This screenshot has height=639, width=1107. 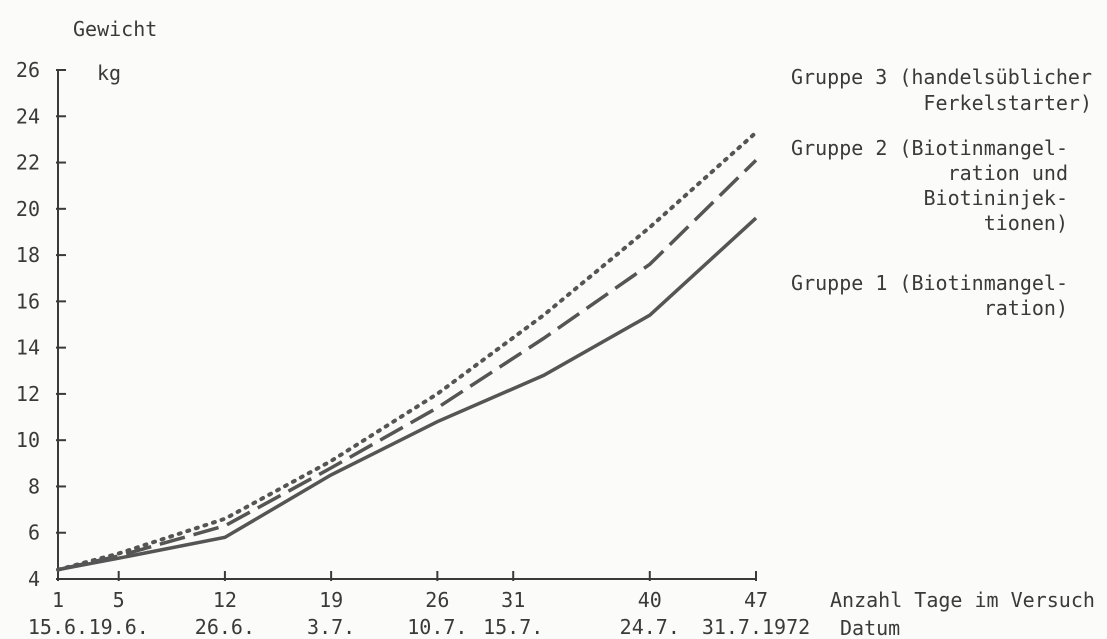 What do you see at coordinates (28, 440) in the screenshot?
I see `y-tick-label: 10` at bounding box center [28, 440].